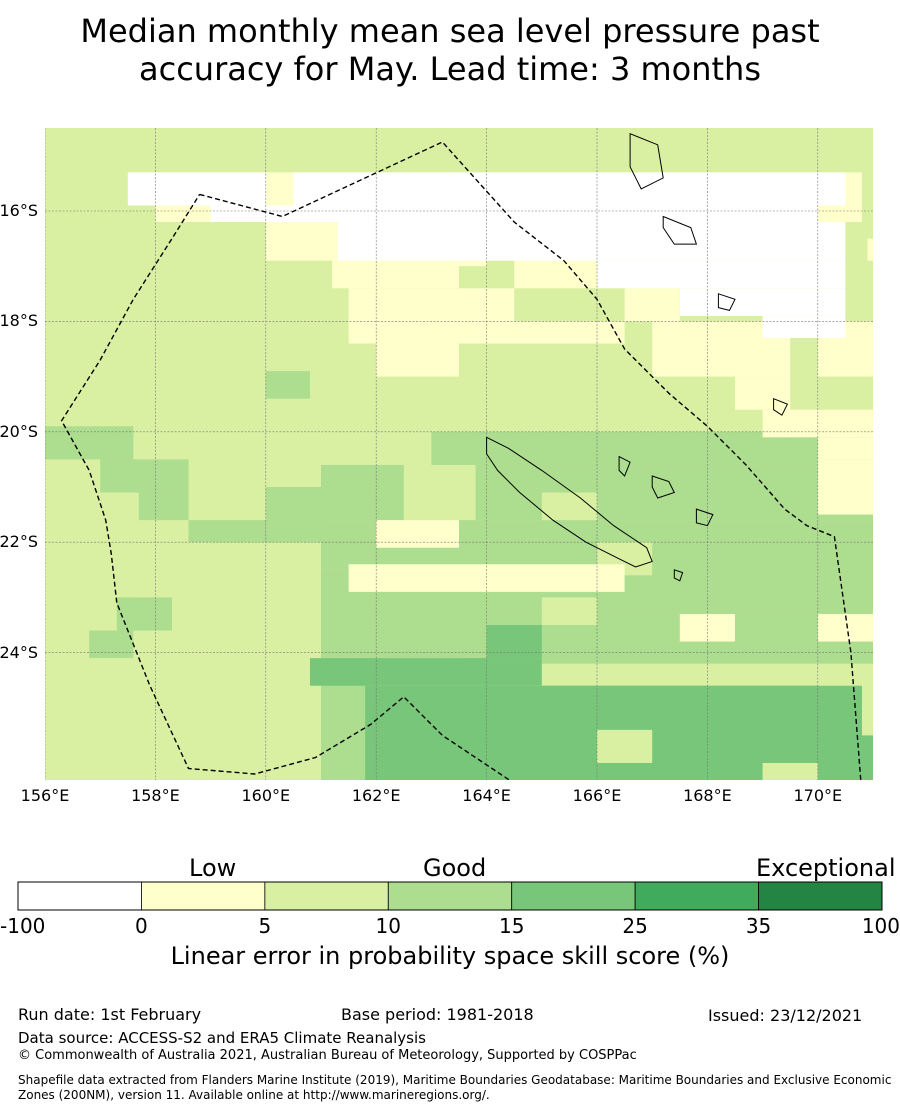  I want to click on lon-tick-label: 164°E, so click(486, 795).